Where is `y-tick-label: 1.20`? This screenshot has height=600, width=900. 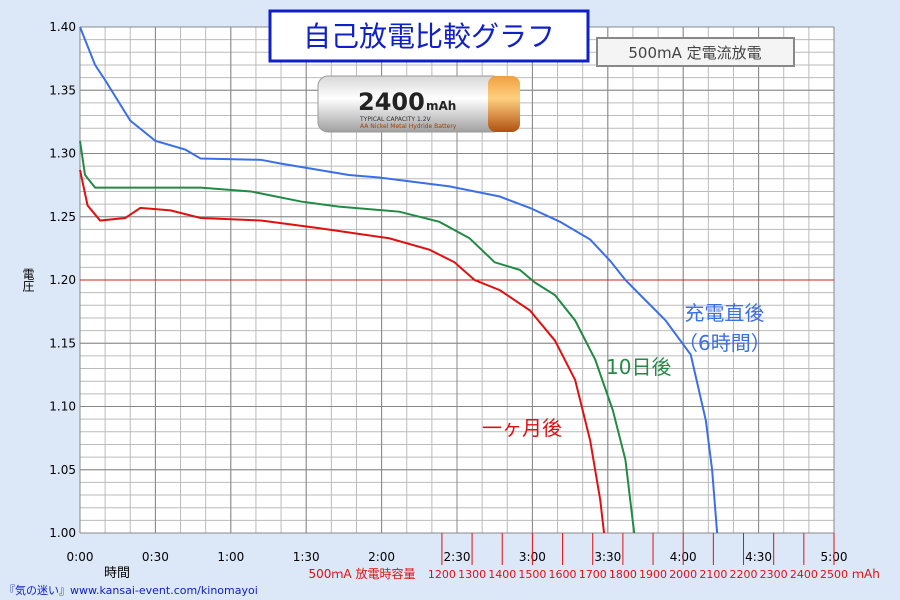
y-tick-label: 1.20 is located at coordinates (62, 280).